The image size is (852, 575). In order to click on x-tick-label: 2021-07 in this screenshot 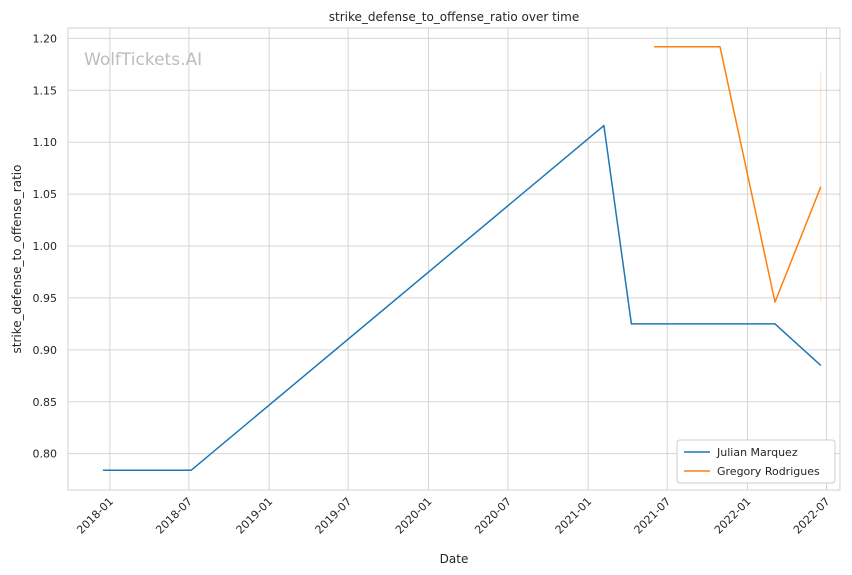, I will do `click(653, 516)`.